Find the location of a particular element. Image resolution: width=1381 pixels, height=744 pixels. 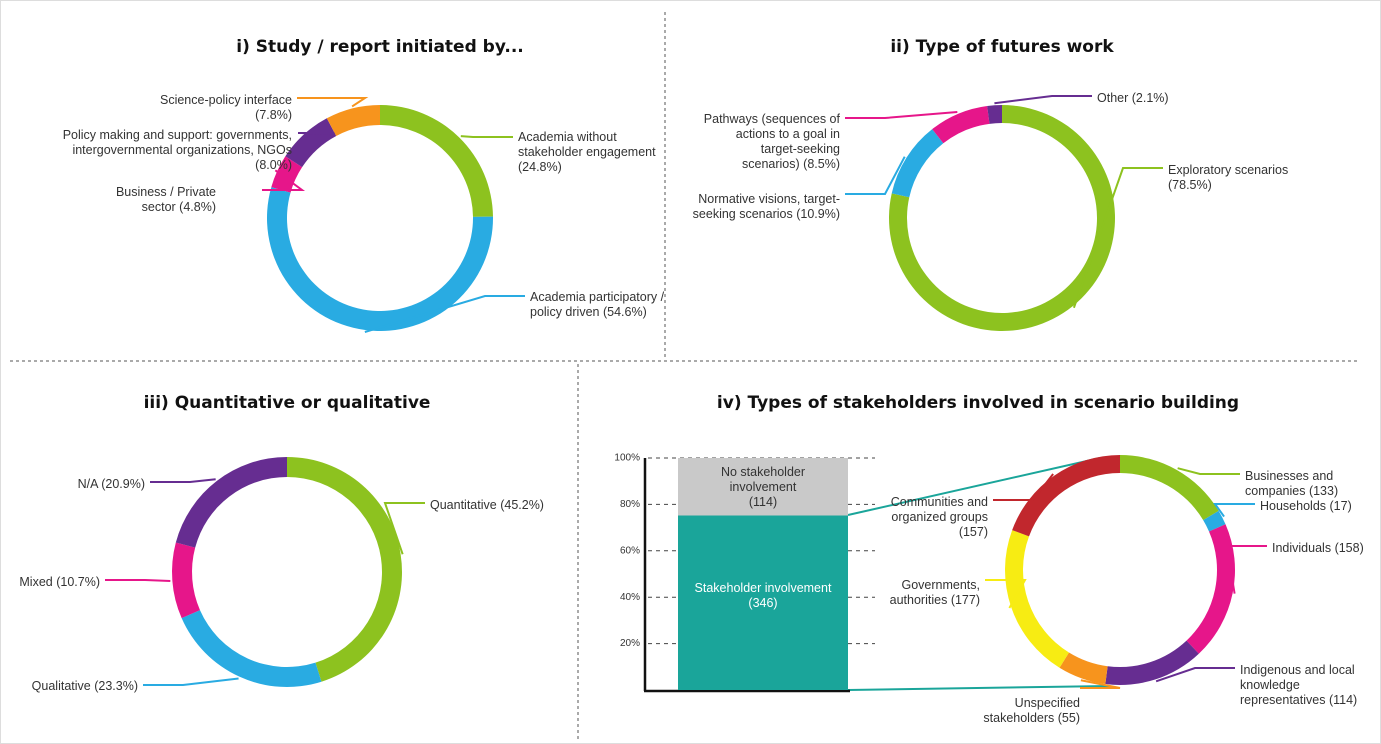

segment-label: Stakeholder involvement (346) is located at coordinates (763, 596).